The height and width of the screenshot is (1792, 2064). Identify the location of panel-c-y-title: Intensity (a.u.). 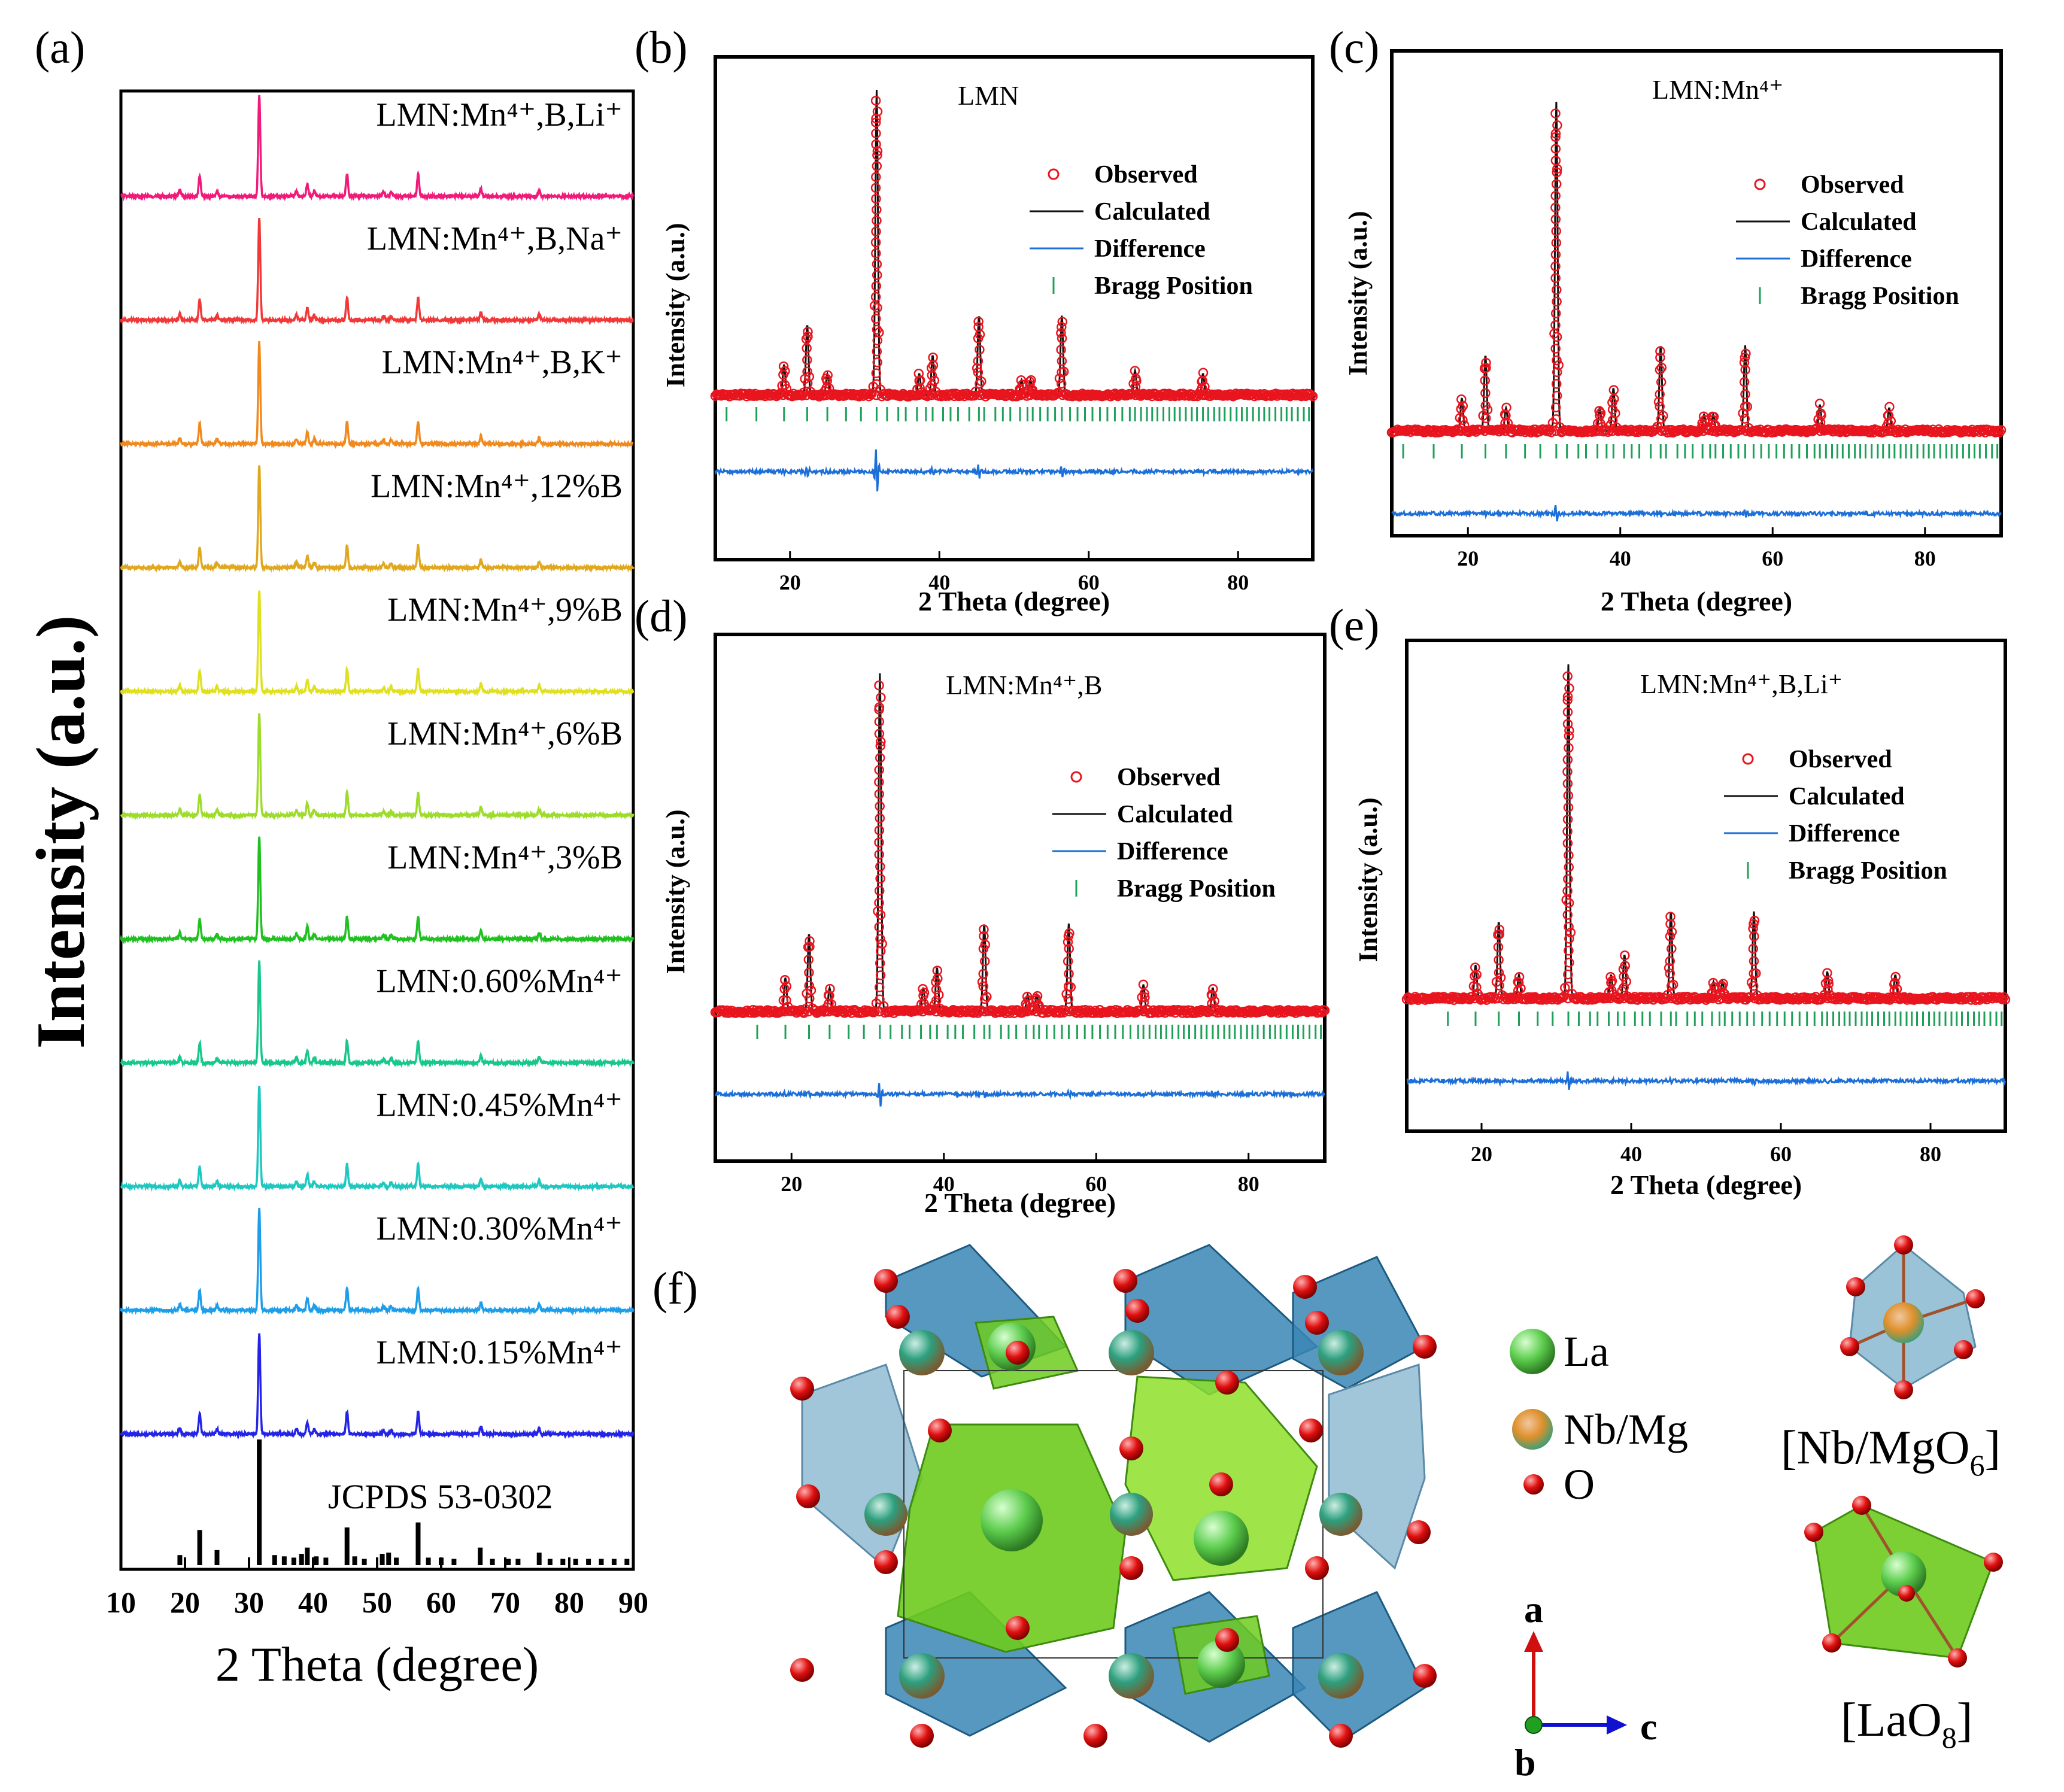
(1358, 293).